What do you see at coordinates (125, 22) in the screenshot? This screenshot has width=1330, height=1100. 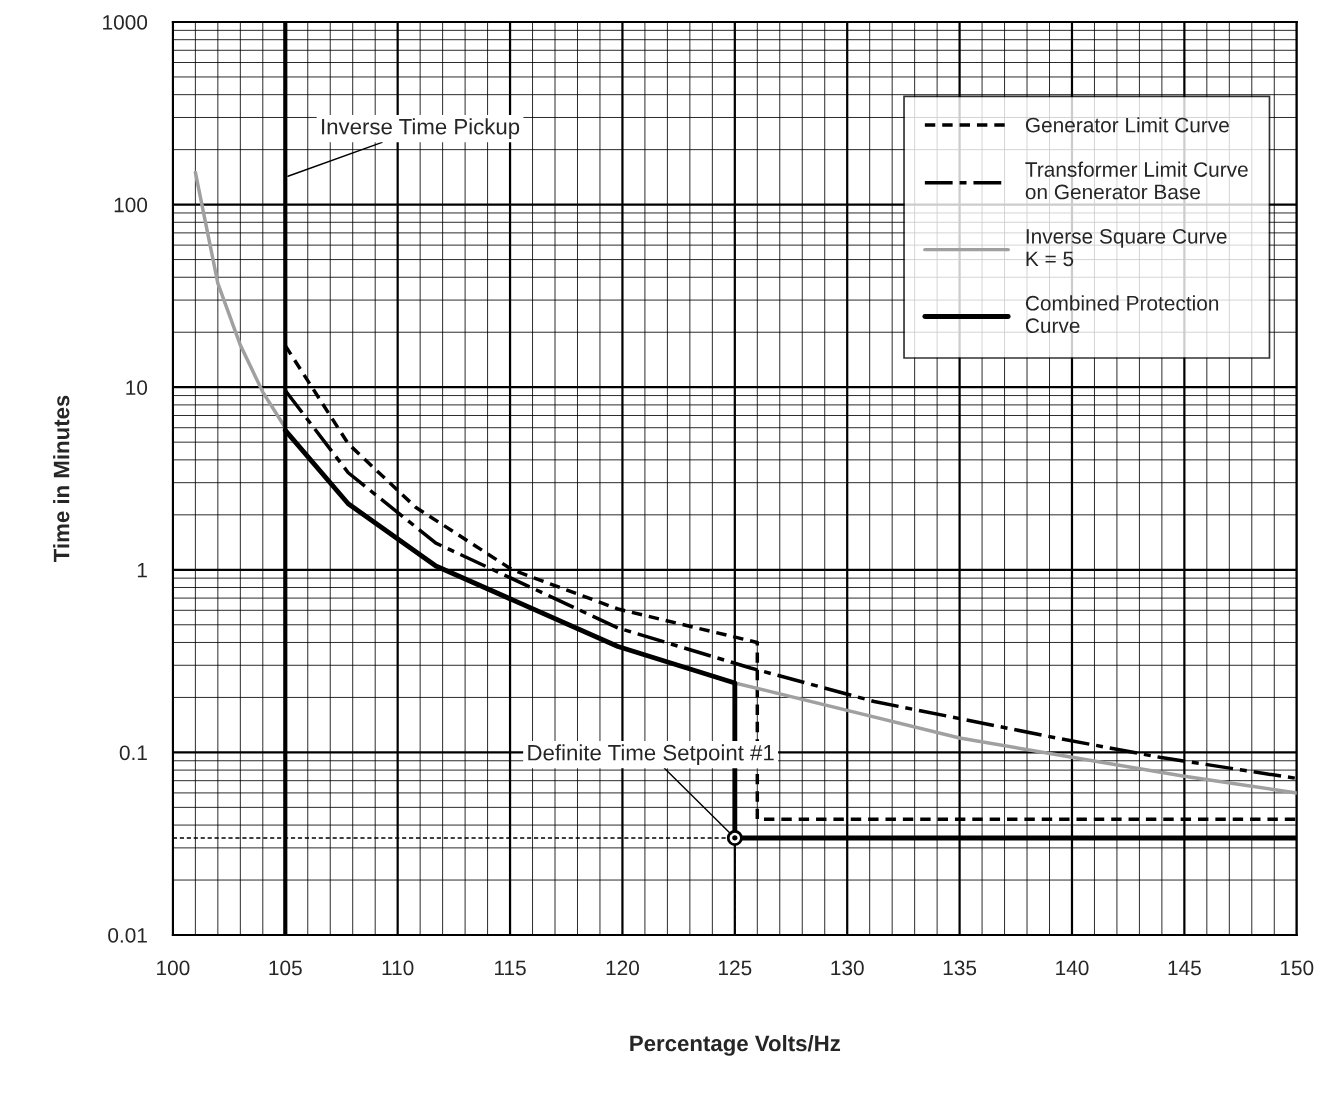 I see `y-tick-label: 1000` at bounding box center [125, 22].